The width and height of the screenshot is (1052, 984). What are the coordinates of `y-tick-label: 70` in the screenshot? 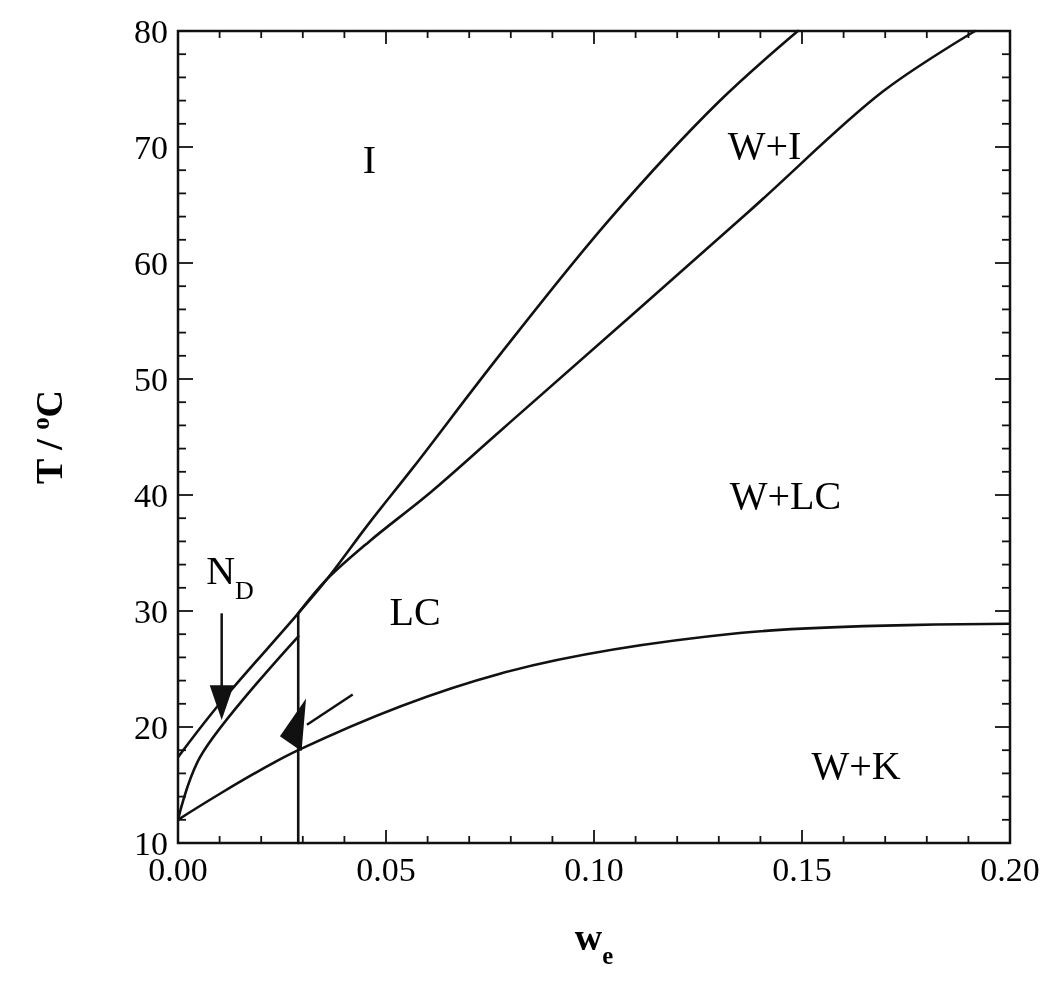 It's located at (151, 147).